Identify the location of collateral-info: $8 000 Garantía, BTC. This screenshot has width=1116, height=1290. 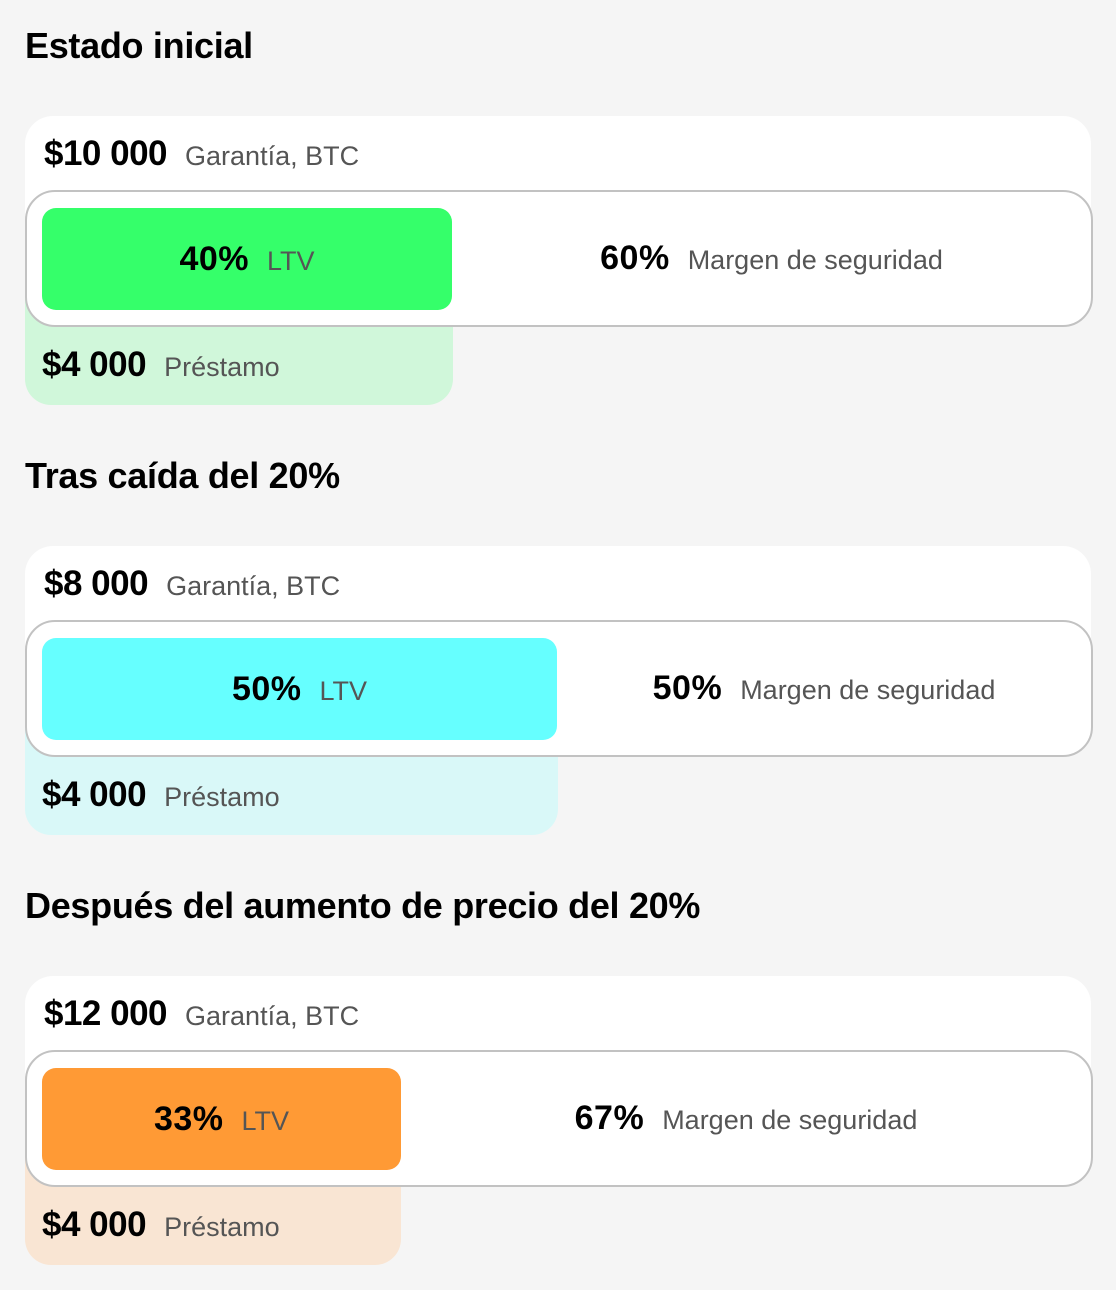
(192, 584).